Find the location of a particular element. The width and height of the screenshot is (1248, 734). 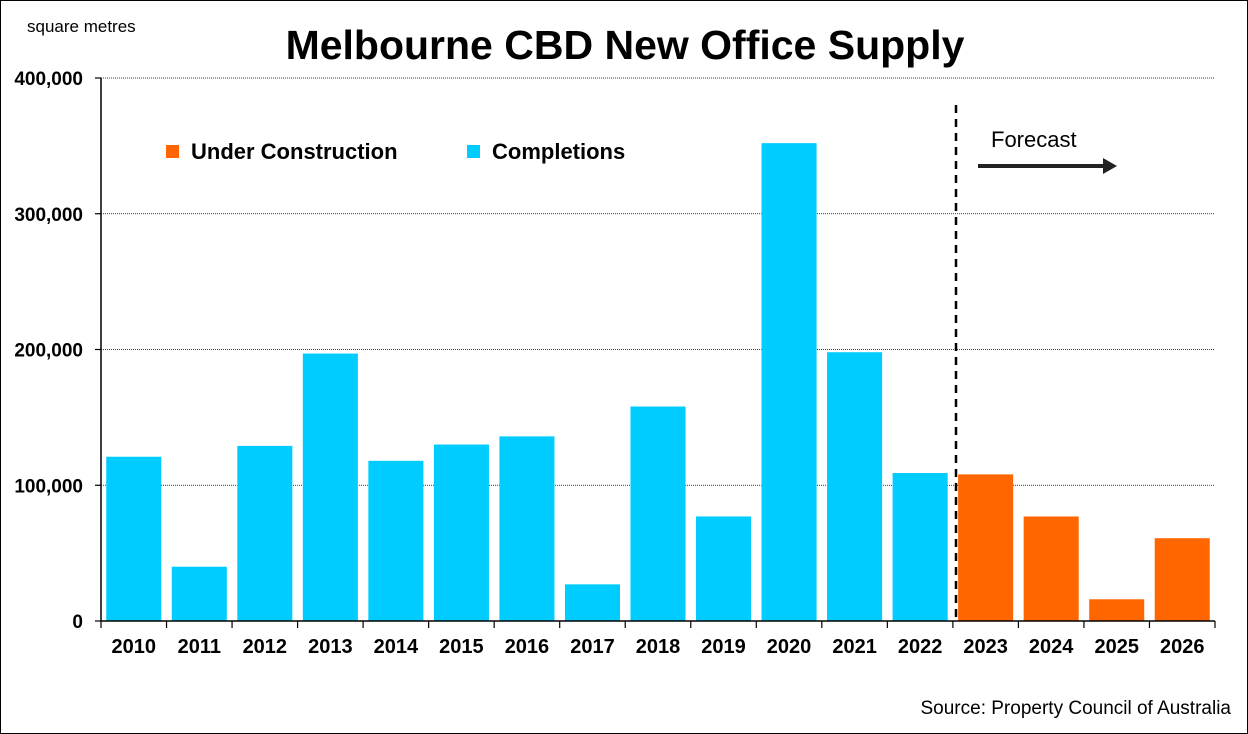

bar-2018 is located at coordinates (658, 513).